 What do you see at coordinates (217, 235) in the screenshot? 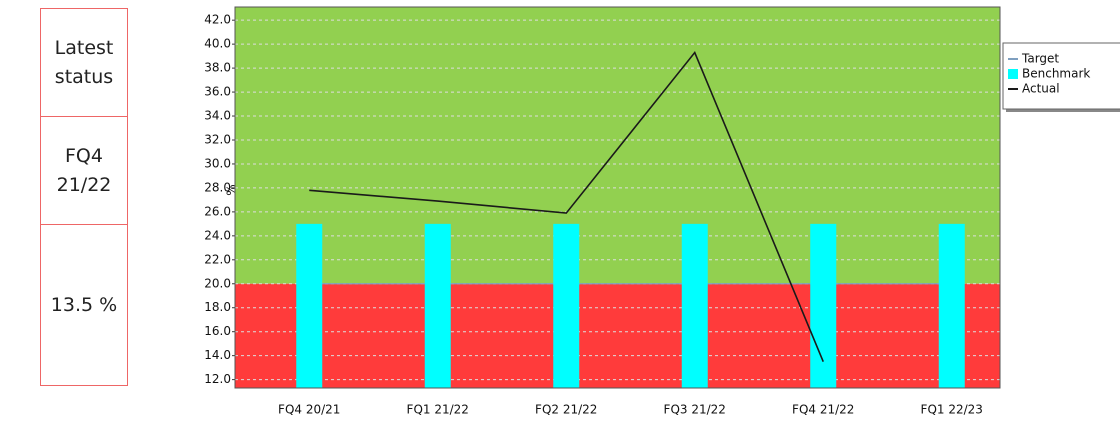
I see `y-tick-label: 24.0` at bounding box center [217, 235].